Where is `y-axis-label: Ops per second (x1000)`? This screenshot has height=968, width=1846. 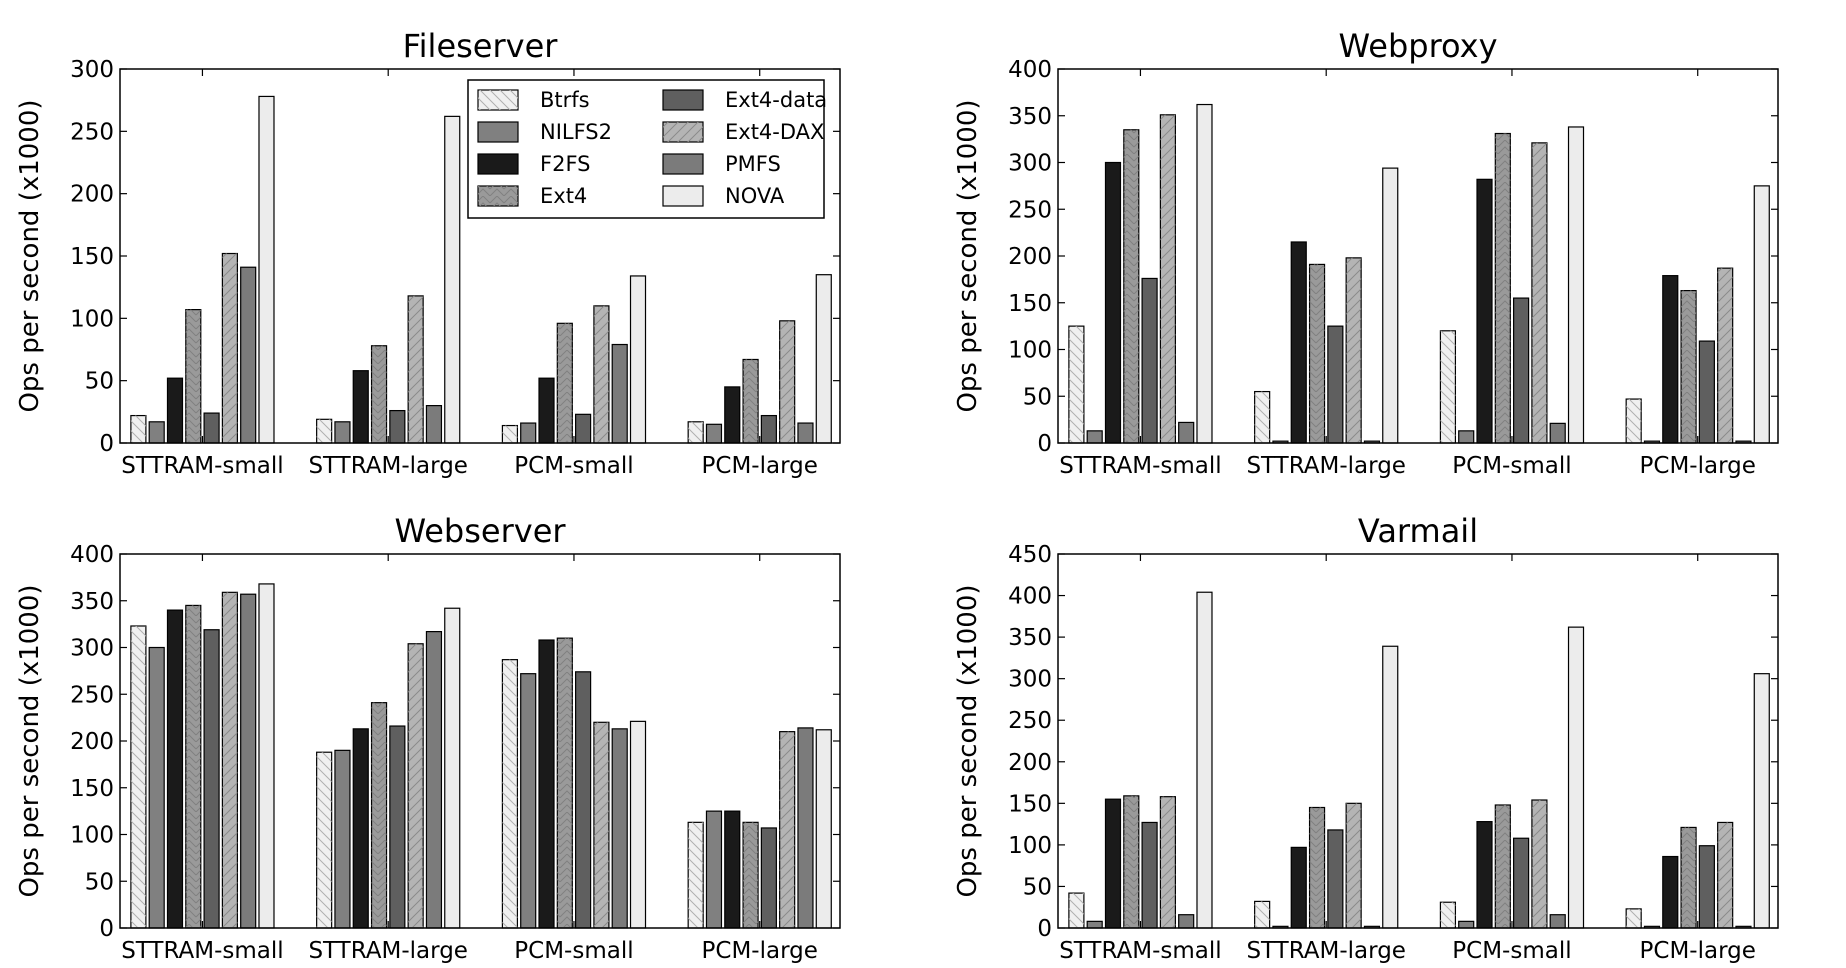
y-axis-label: Ops per second (x1000) is located at coordinates (968, 740).